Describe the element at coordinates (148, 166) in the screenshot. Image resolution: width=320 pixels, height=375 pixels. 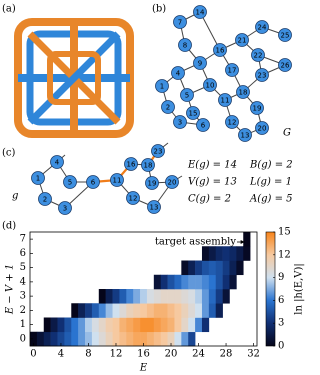
I see `node-label: 18` at that location.